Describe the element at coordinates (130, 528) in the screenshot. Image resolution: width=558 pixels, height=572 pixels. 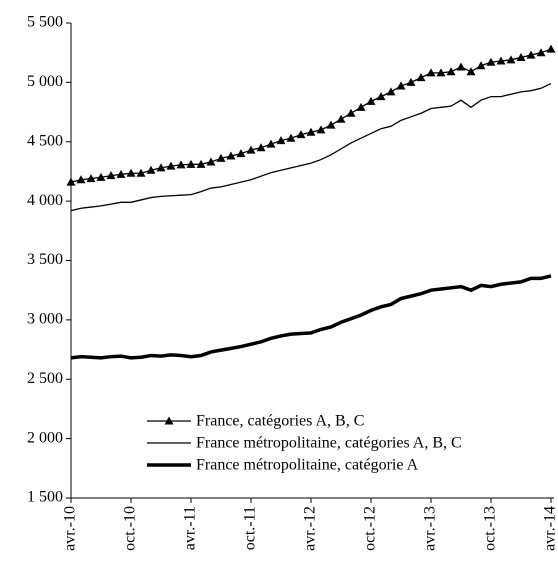
I see `x-tick-label: oct.-10` at that location.